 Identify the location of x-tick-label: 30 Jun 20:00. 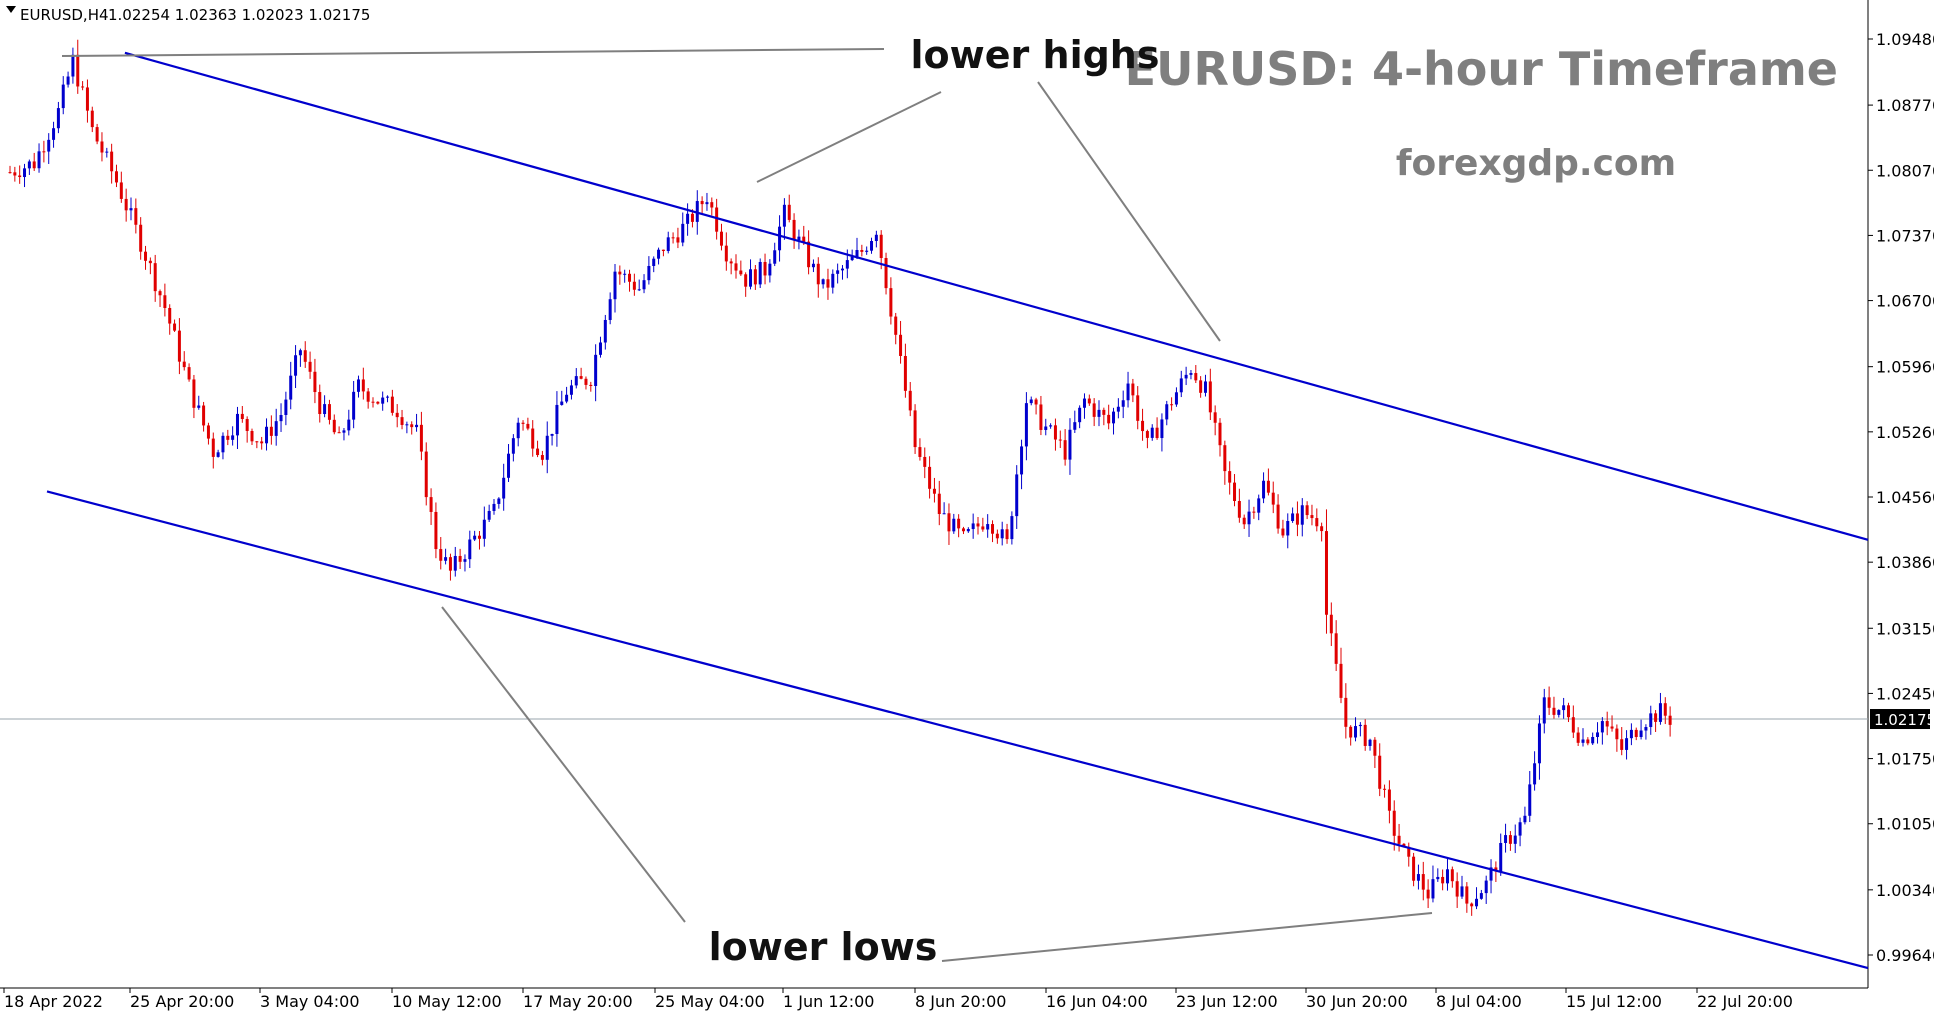
(1357, 1001).